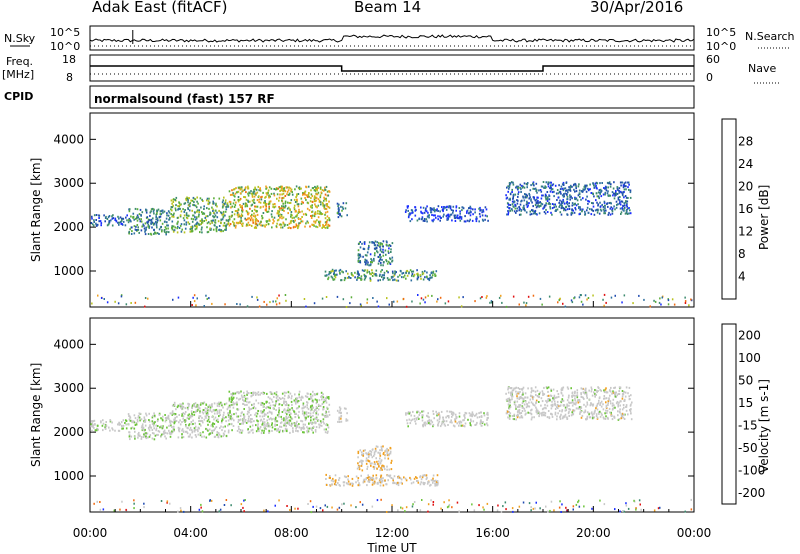  I want to click on y-tick-label: 3000, so click(68, 183).